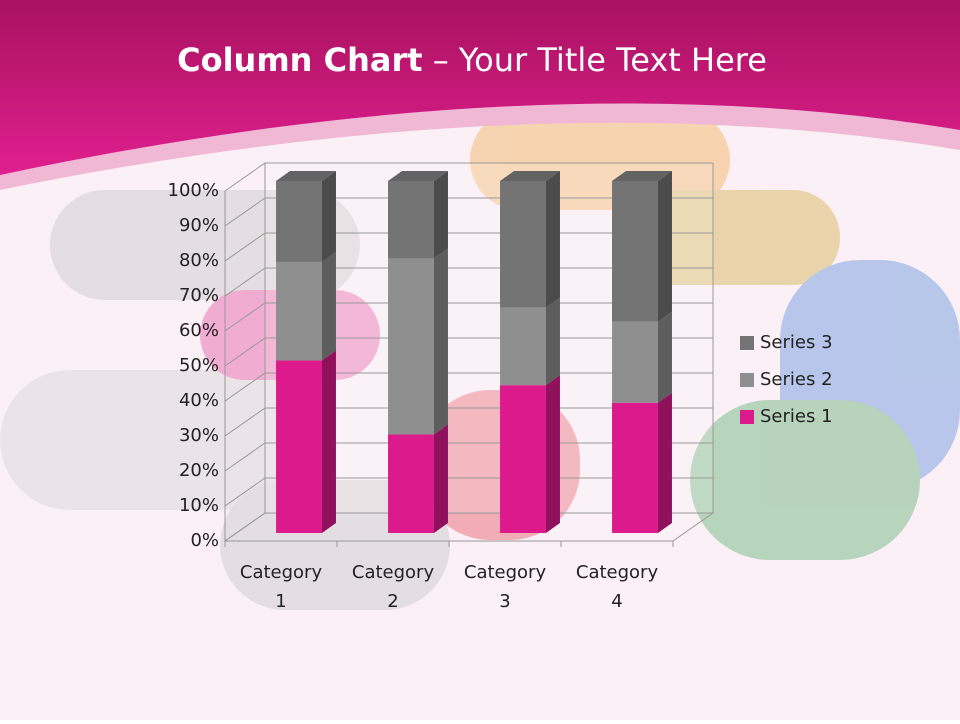  I want to click on title-bold: Column Chart, so click(299, 60).